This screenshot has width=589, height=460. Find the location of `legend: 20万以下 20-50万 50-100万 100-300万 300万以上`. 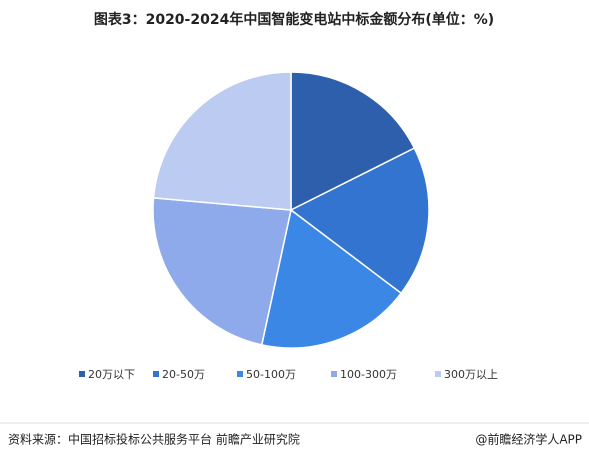

legend: 20万以下 20-50万 50-100万 100-300万 300万以上 is located at coordinates (288, 374).